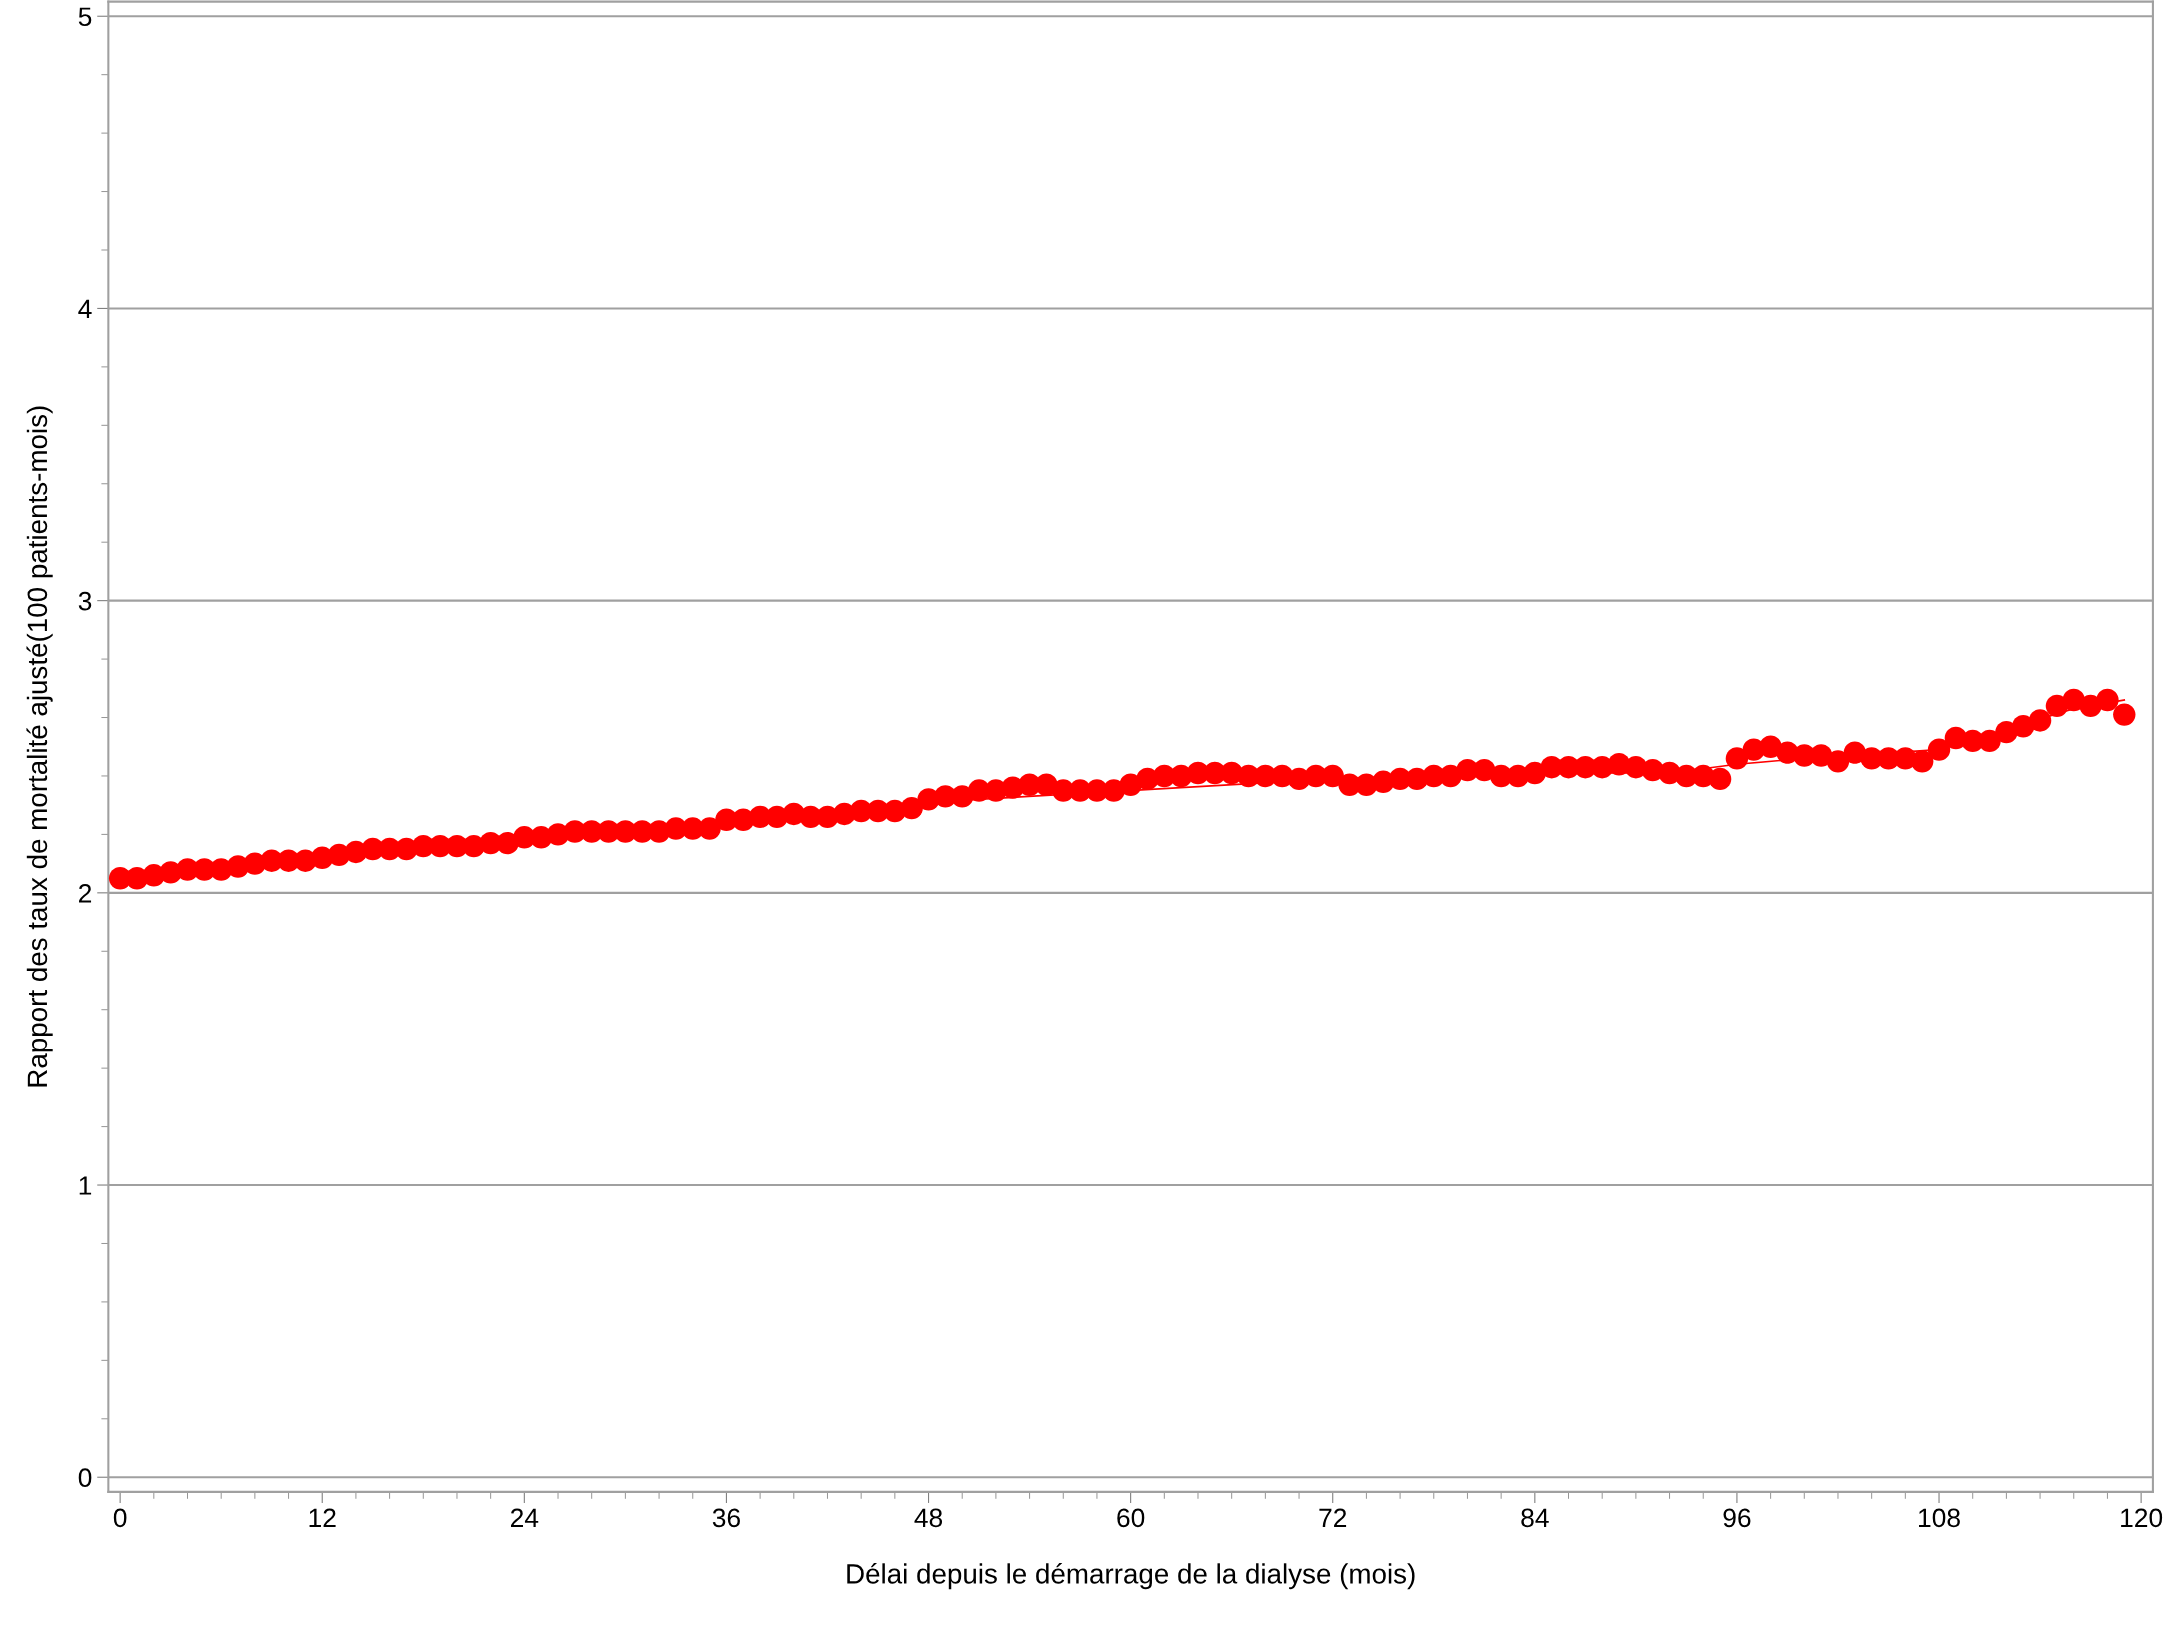  I want to click on x-tick-label: 60, so click(1131, 1518).